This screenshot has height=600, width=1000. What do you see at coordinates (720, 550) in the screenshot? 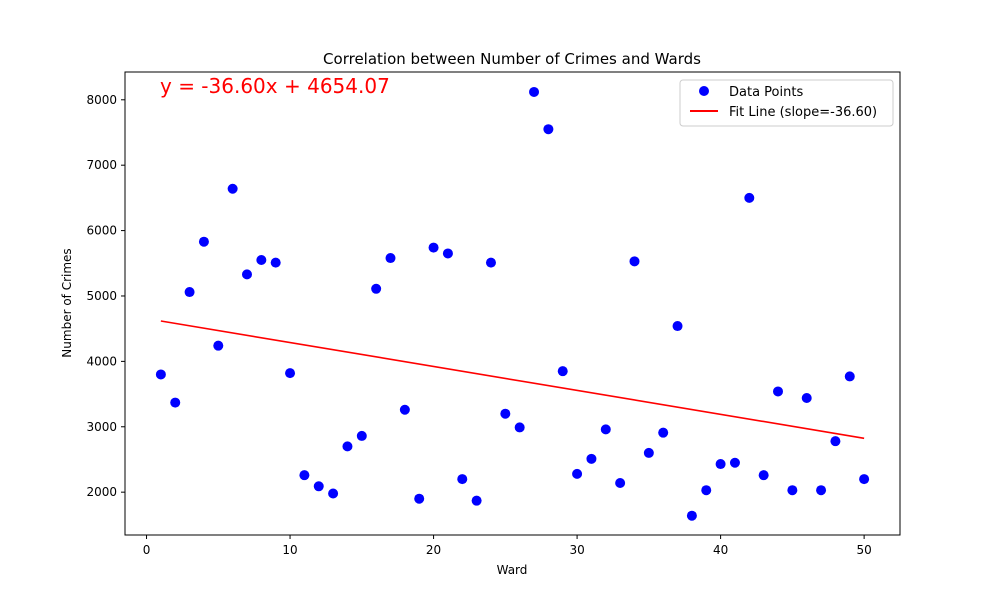
I see `x-tick-label: 40` at bounding box center [720, 550].